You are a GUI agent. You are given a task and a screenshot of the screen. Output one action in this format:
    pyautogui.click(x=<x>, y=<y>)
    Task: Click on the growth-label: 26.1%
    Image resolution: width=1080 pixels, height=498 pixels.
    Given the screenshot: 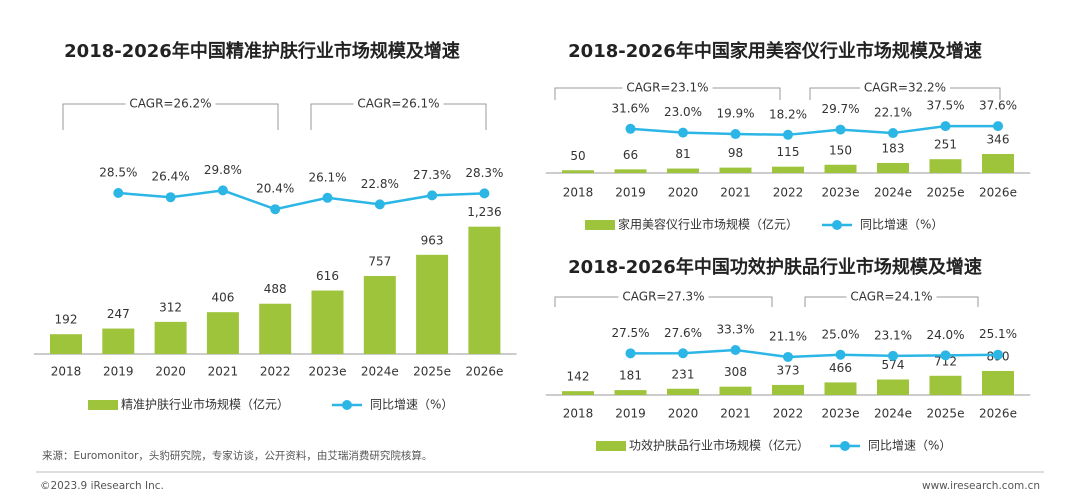 What is the action you would take?
    pyautogui.click(x=327, y=177)
    